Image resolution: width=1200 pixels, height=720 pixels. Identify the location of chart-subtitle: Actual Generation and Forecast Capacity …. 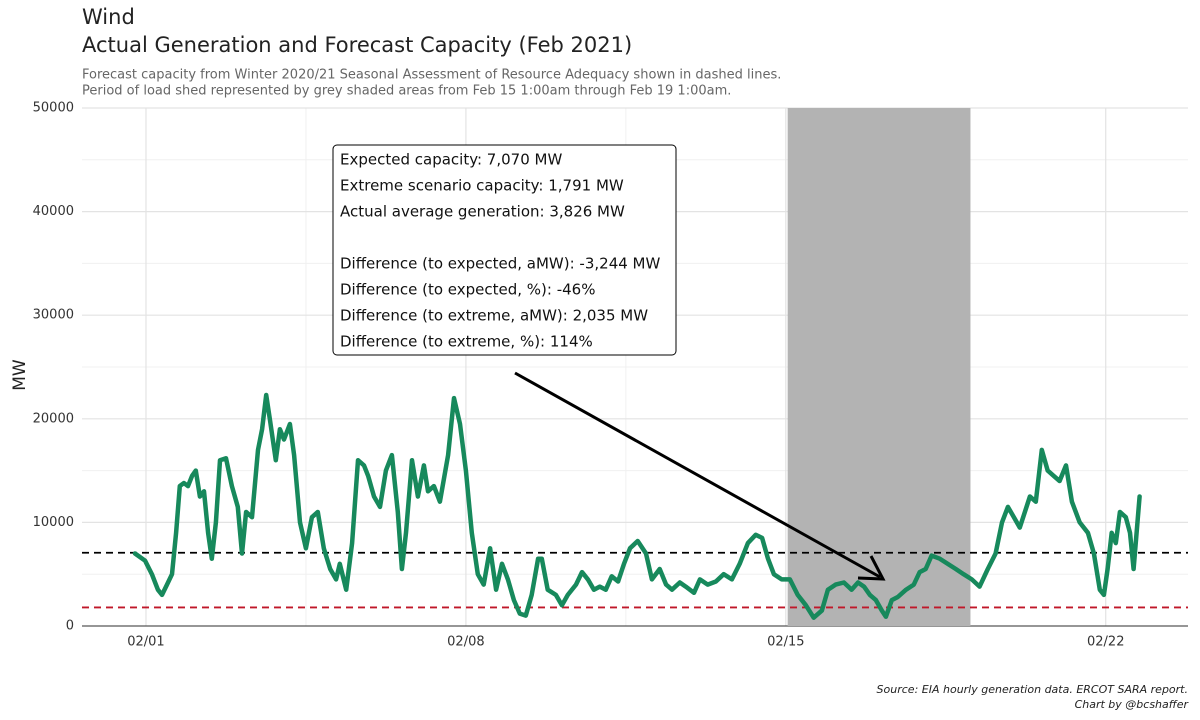
(357, 45).